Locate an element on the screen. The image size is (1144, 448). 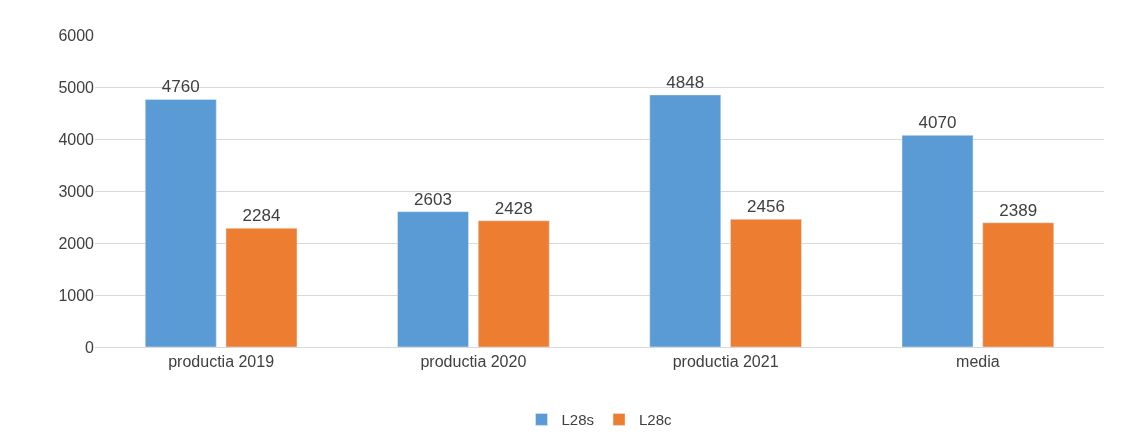
x-tick-label: productia 2019 is located at coordinates (221, 362).